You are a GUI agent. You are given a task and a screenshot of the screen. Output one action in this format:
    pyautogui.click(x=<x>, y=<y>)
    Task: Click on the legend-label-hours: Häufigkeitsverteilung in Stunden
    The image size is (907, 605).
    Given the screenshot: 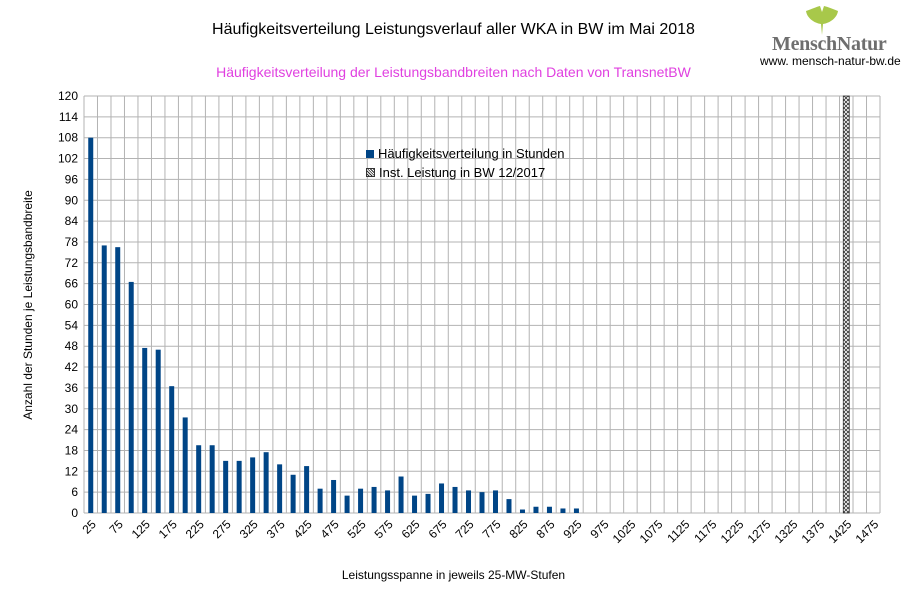 What is the action you would take?
    pyautogui.click(x=471, y=153)
    